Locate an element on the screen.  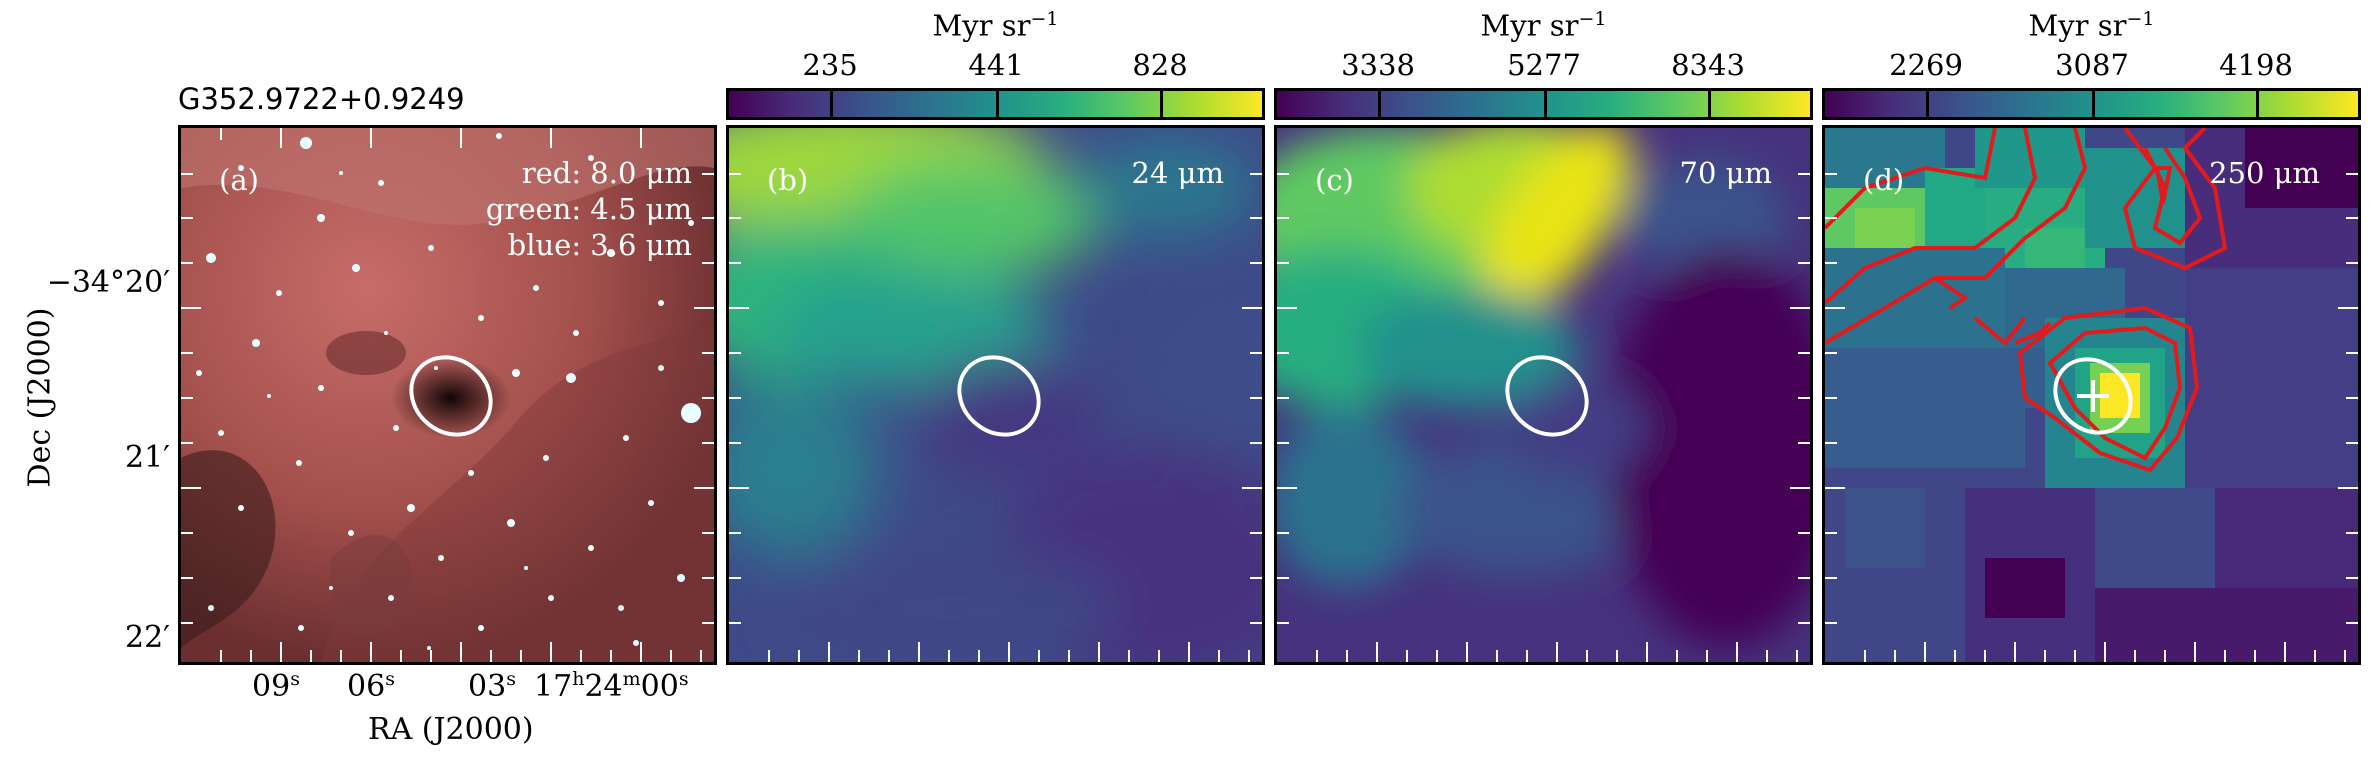
channel-legend-red: red: 8.0 μm is located at coordinates (606, 173).